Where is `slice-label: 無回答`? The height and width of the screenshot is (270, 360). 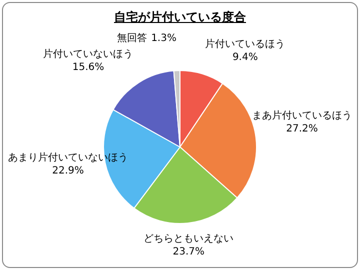 slice-label: 無回答 is located at coordinates (132, 38).